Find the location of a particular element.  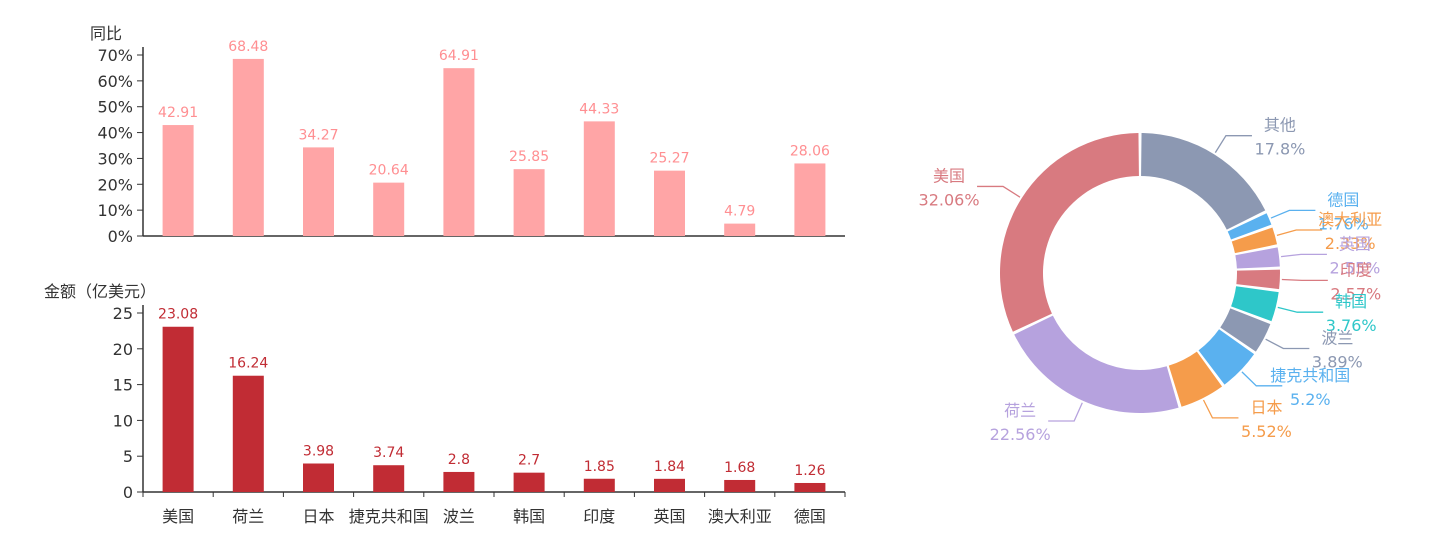

slice-percent-label: 5.2% is located at coordinates (1310, 399).